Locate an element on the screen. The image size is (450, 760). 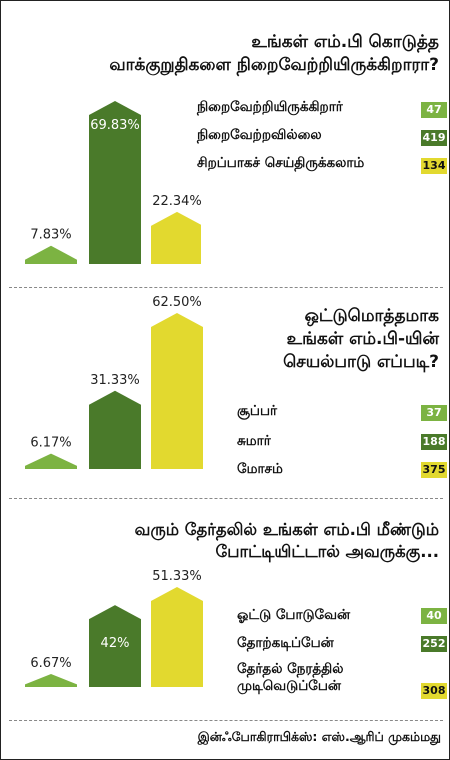
chart-1-value-label-1: 7.83% is located at coordinates (50, 235).